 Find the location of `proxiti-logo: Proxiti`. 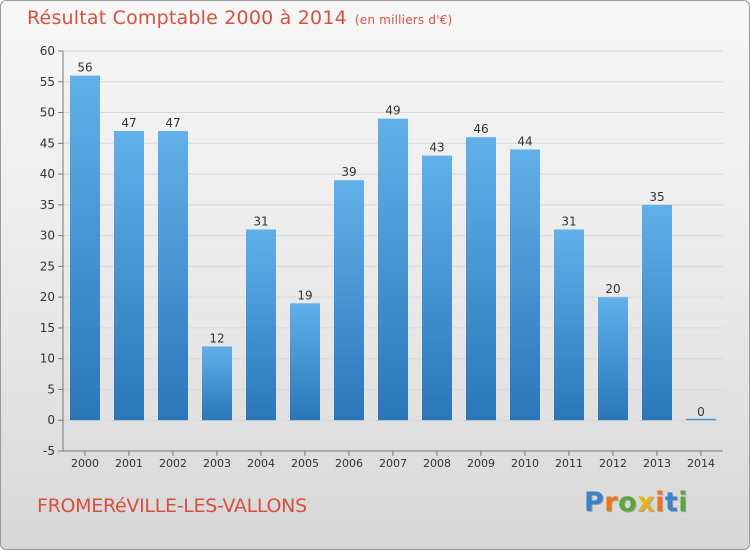

proxiti-logo: Proxiti is located at coordinates (636, 502).